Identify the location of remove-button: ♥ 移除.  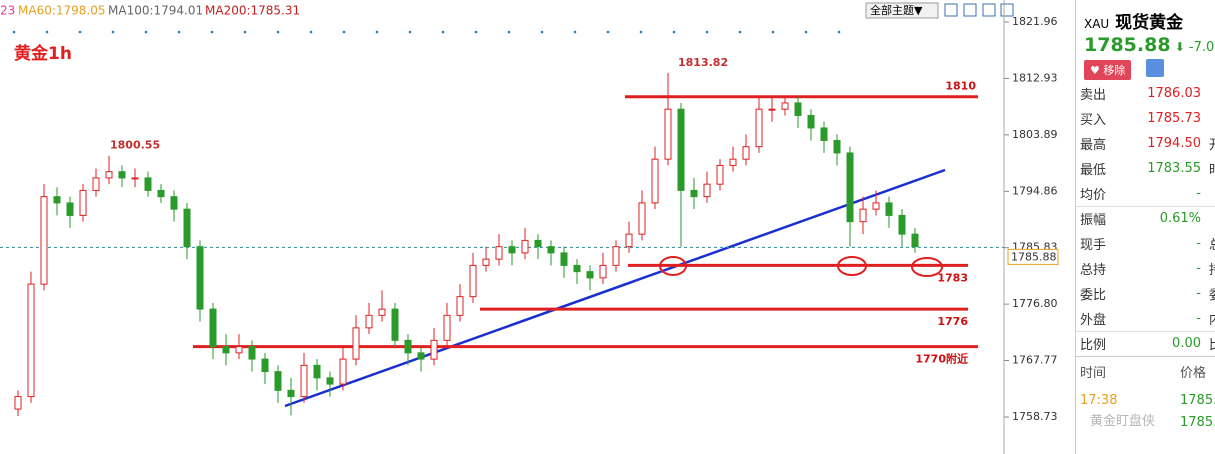
(1108, 70).